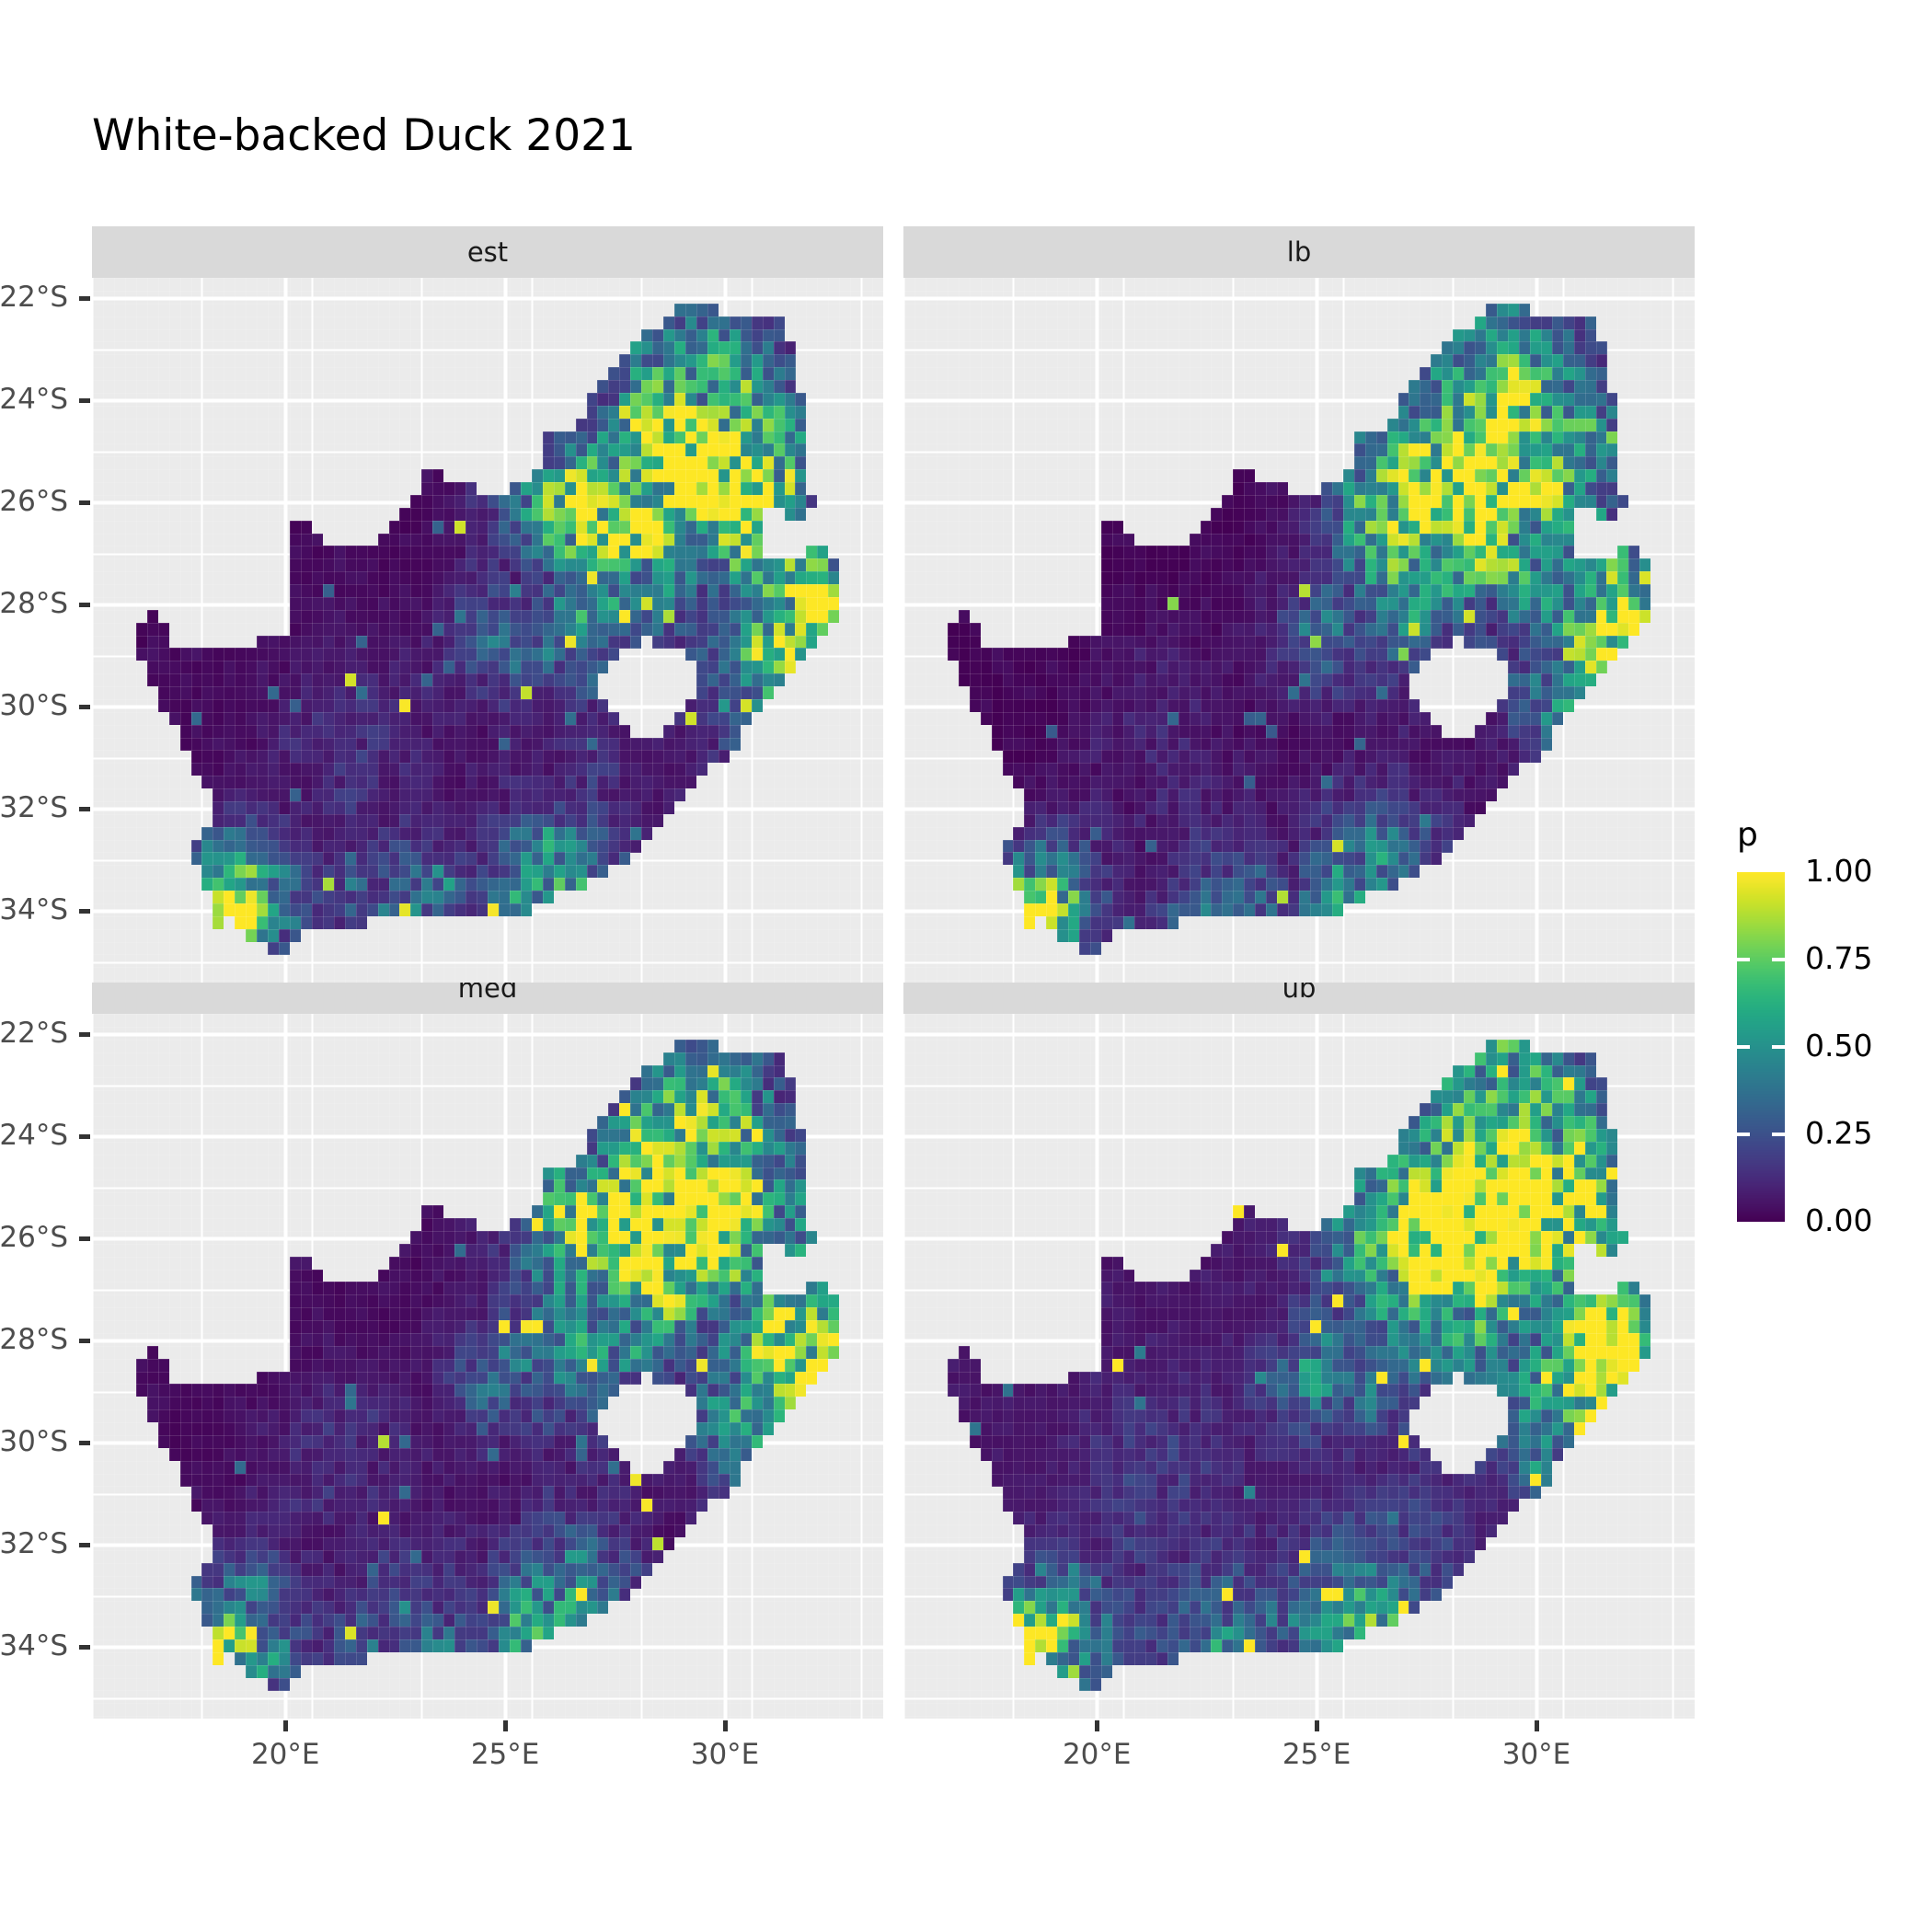 The image size is (1932, 1932). I want to click on raster-layer-est, so click(487, 630).